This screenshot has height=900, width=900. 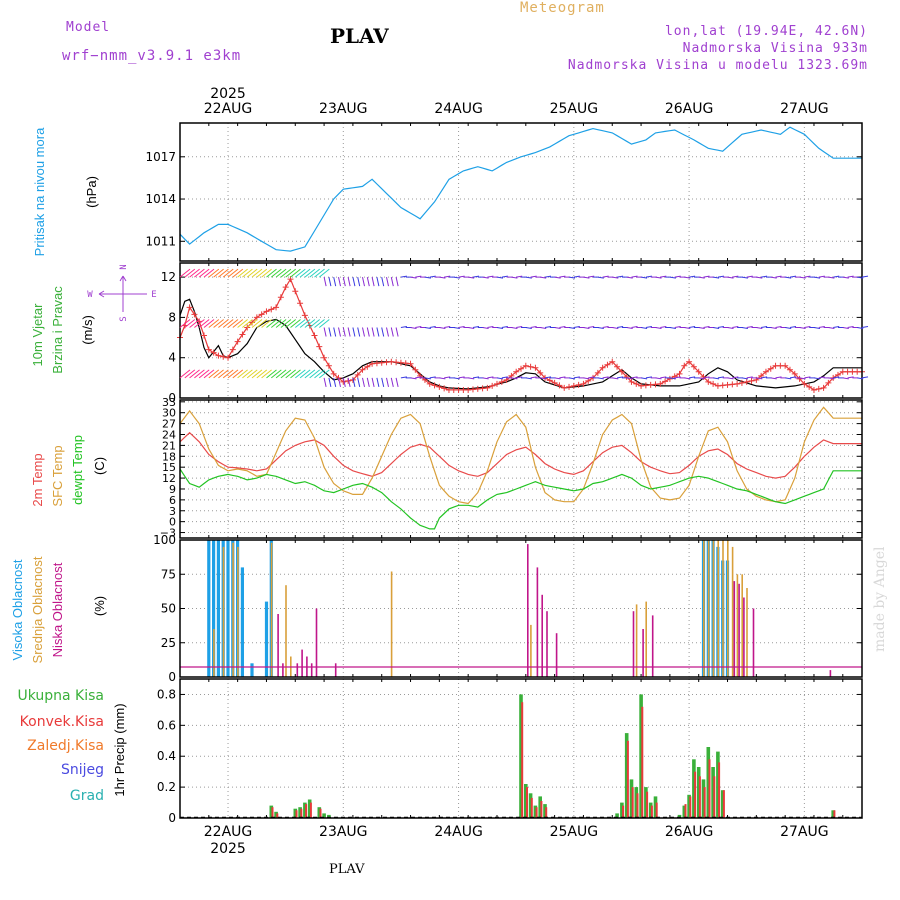 I want to click on ytick-label-temperature-3: 6, so click(x=172, y=500).